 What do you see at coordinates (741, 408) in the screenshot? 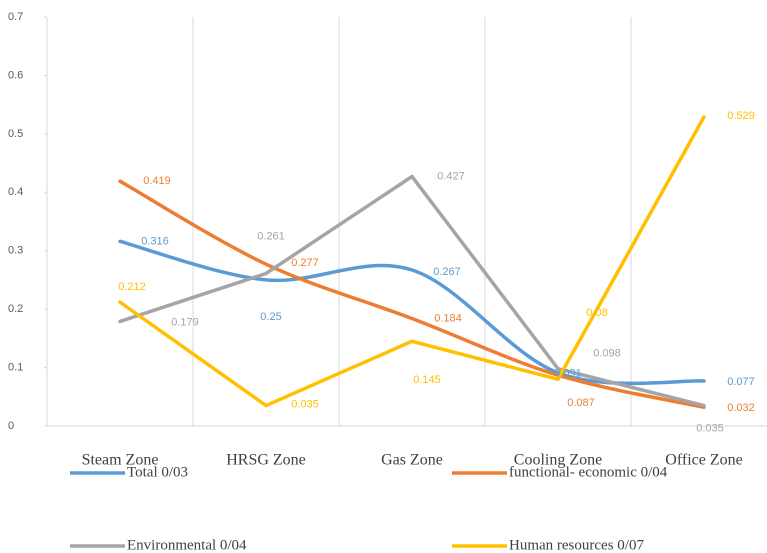
I see `data-label: 0.032` at bounding box center [741, 408].